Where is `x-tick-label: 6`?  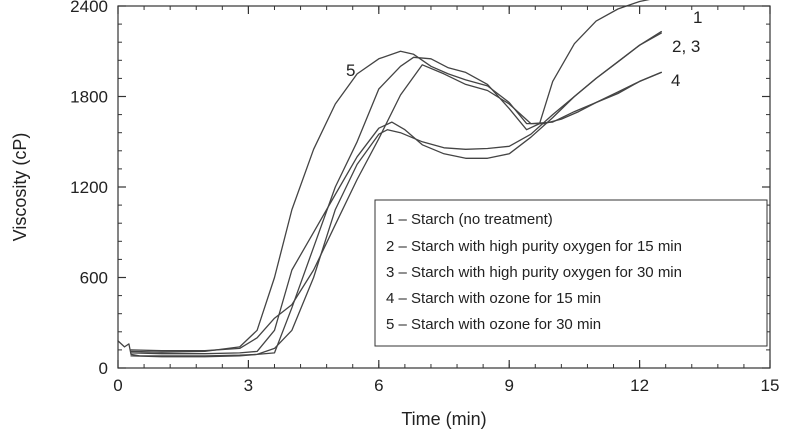
x-tick-label: 6 is located at coordinates (378, 385).